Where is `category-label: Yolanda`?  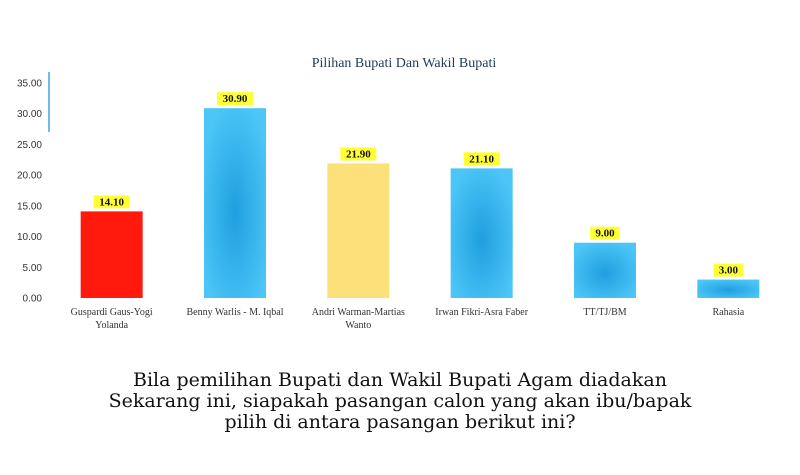
category-label: Yolanda is located at coordinates (111, 325).